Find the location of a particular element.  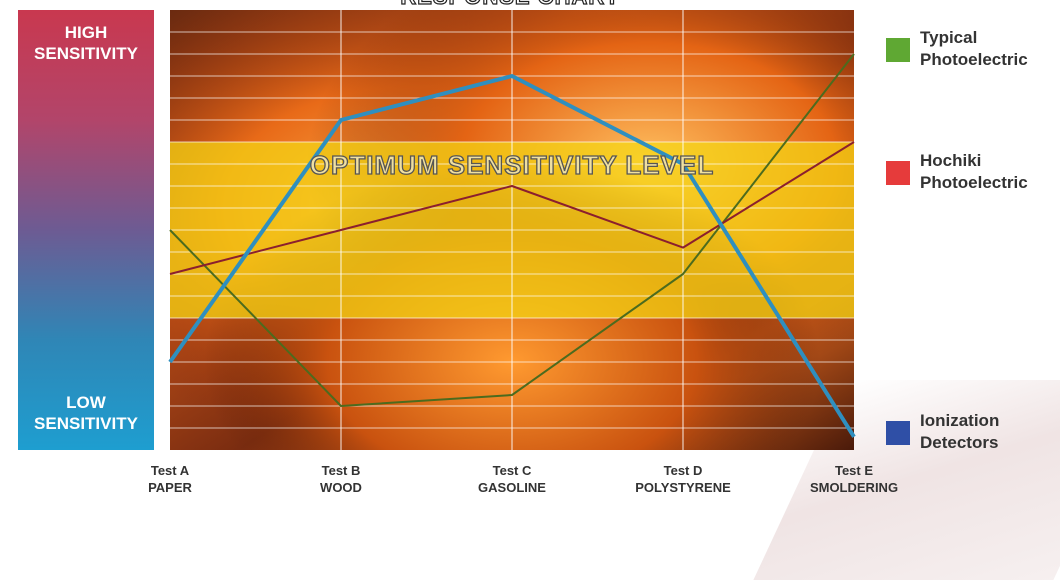

x-tick-test: Test D is located at coordinates (683, 470).